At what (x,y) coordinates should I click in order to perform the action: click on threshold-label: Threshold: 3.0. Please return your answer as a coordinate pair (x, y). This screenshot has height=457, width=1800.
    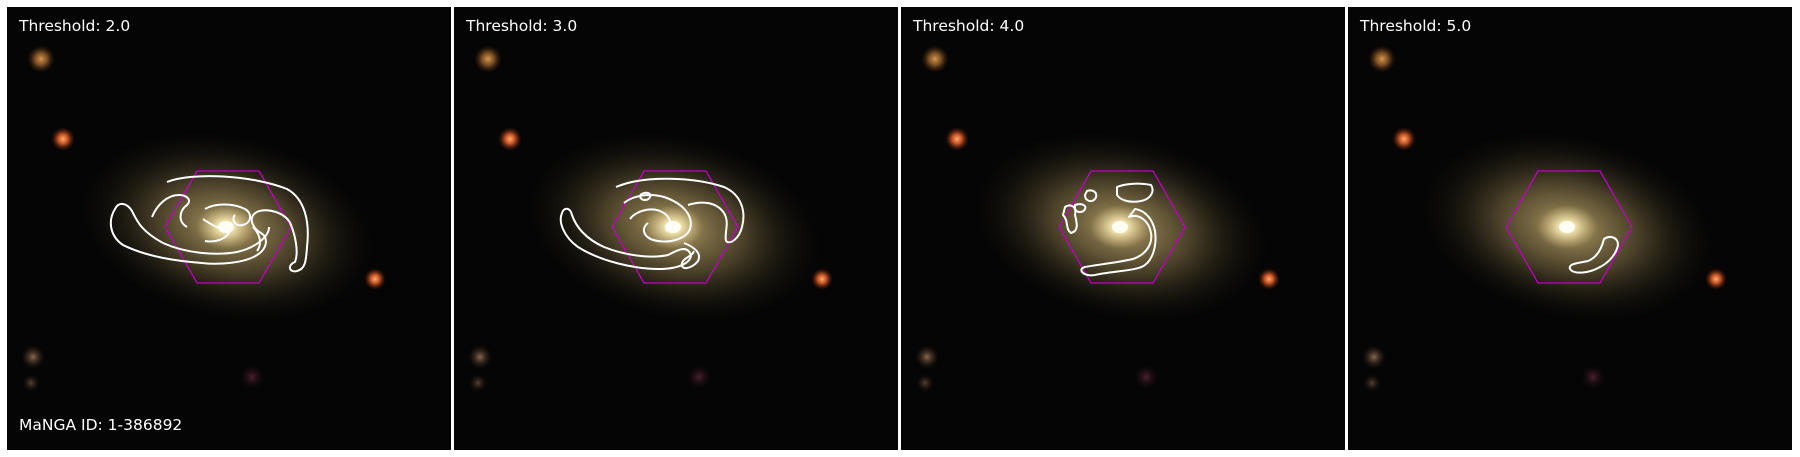
    Looking at the image, I should click on (522, 26).